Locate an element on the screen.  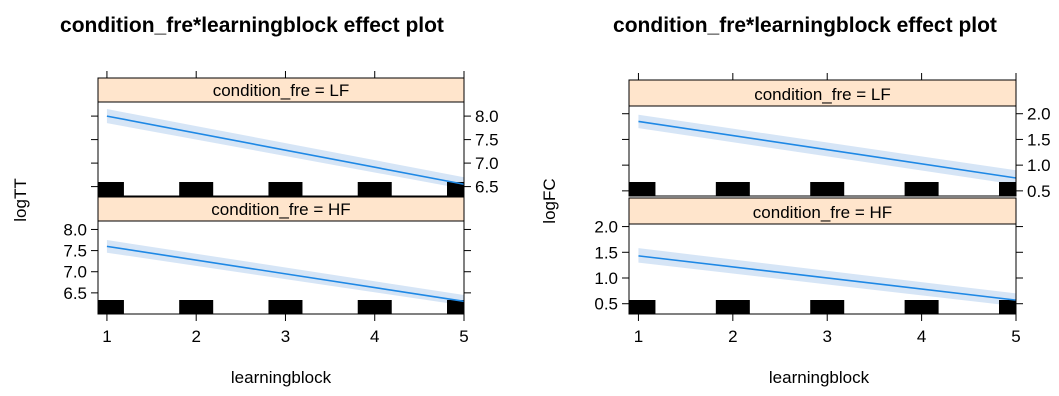
y-axis-label: logFC is located at coordinates (549, 200).